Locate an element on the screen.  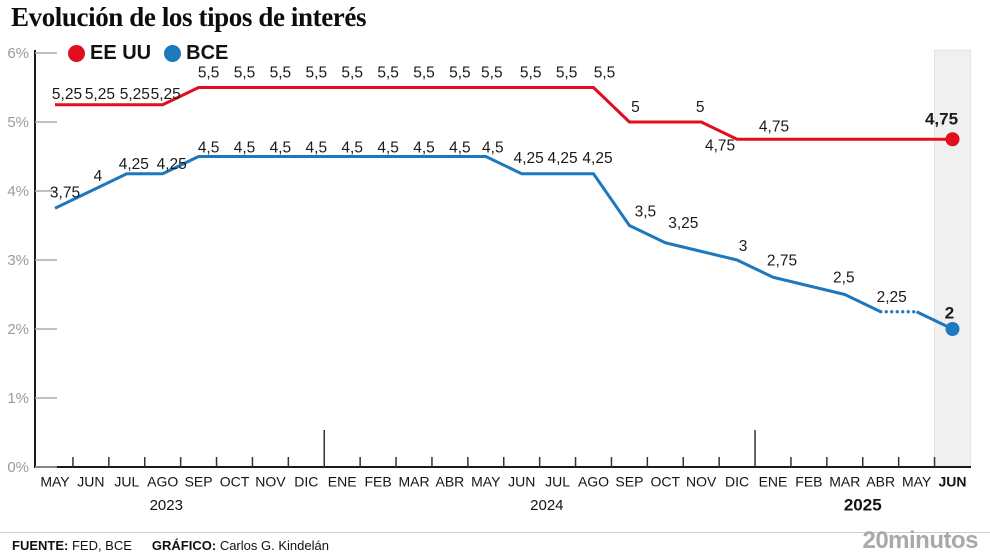
year-label: 2024 is located at coordinates (546, 505).